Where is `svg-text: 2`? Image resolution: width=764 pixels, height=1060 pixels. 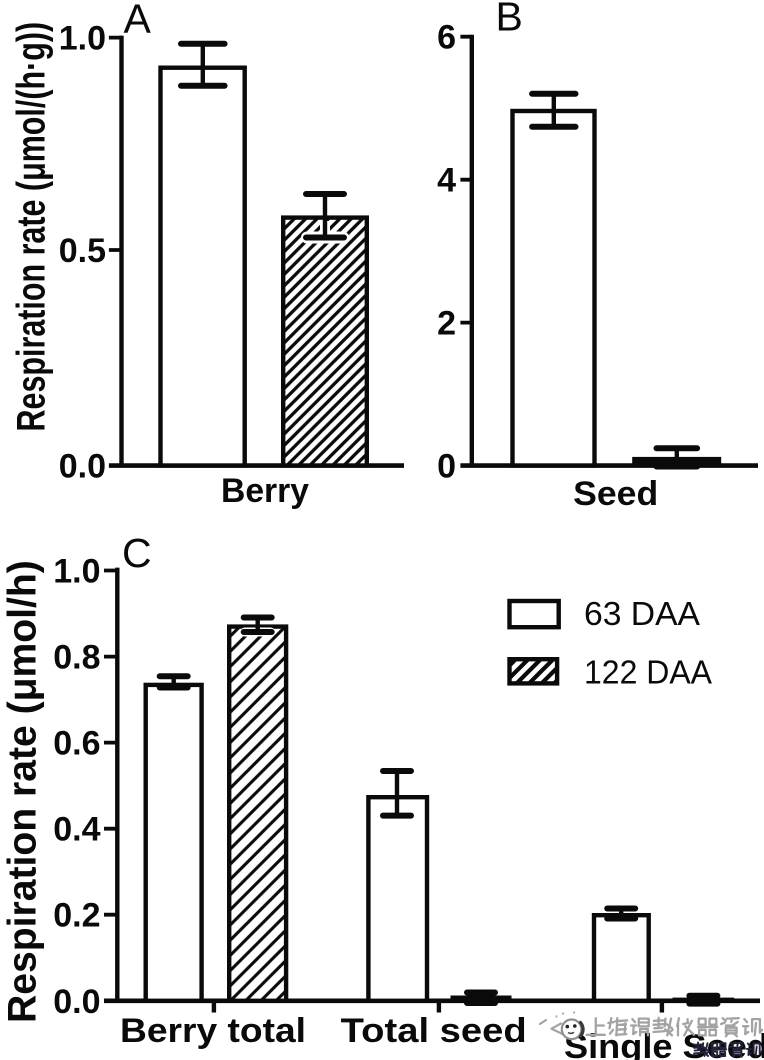 svg-text: 2 is located at coordinates (446, 324).